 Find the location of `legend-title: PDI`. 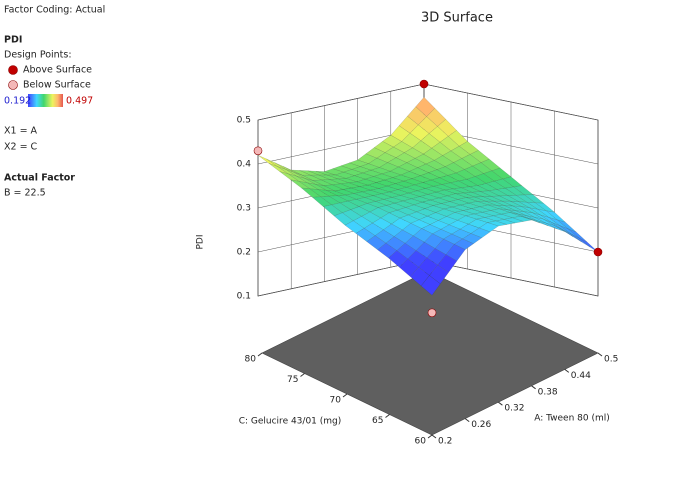

legend-title: PDI is located at coordinates (13, 40).